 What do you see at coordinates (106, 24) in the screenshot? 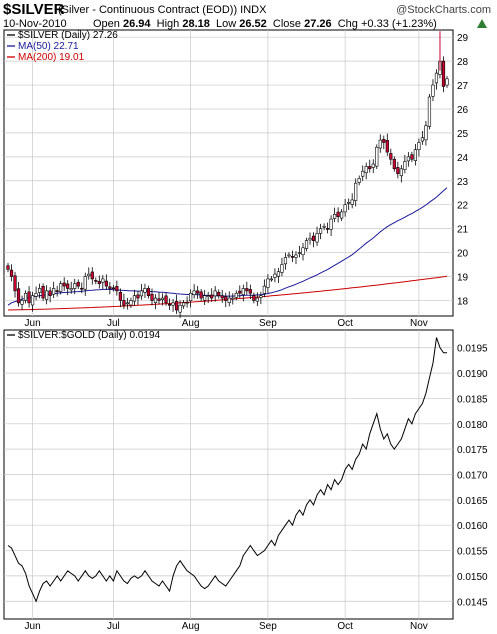
I see `open-label: Open` at bounding box center [106, 24].